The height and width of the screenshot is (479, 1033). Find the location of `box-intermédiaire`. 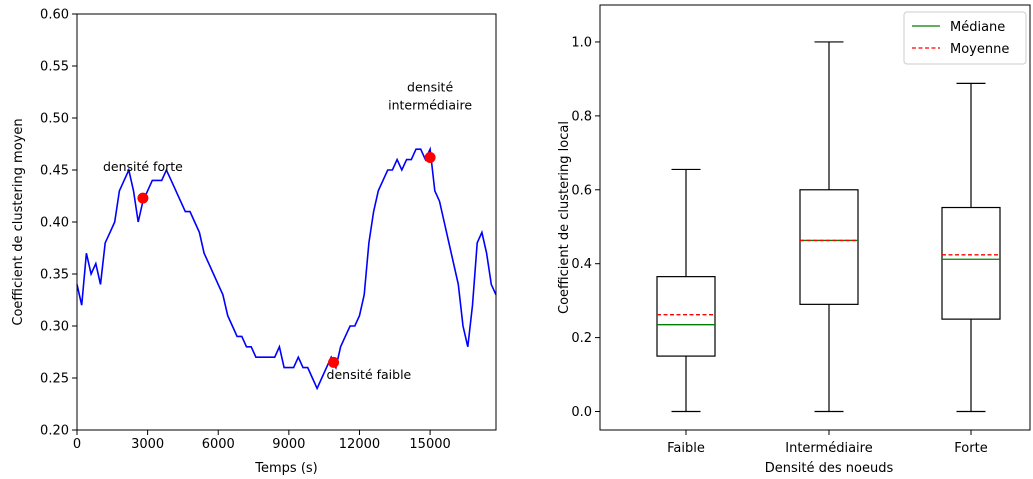

box-intermédiaire is located at coordinates (829, 227).